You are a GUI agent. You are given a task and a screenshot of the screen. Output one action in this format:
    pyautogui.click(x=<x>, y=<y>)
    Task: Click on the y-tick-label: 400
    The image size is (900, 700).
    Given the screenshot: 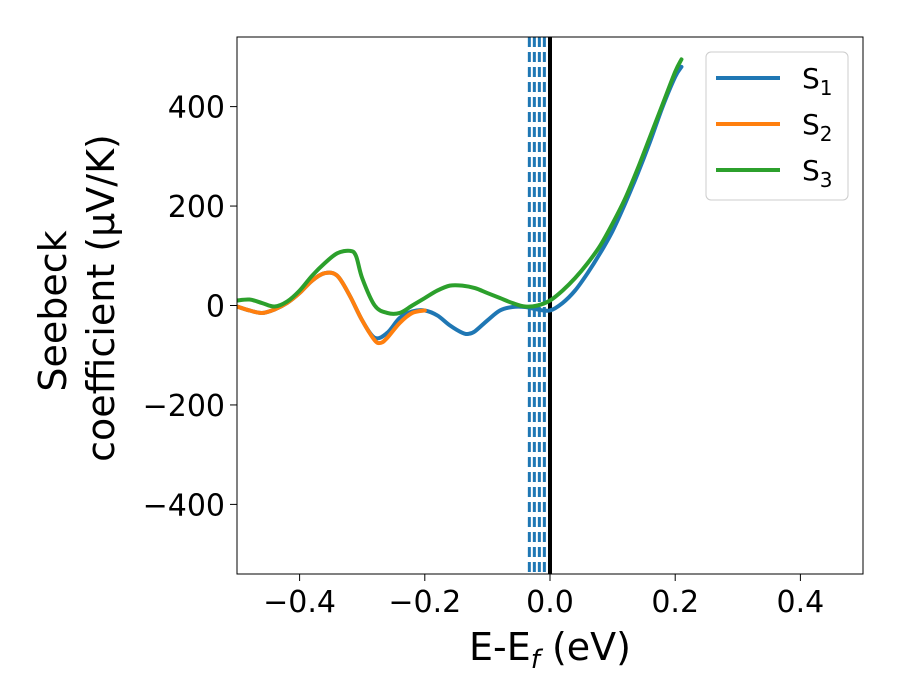 What is the action you would take?
    pyautogui.click(x=196, y=108)
    